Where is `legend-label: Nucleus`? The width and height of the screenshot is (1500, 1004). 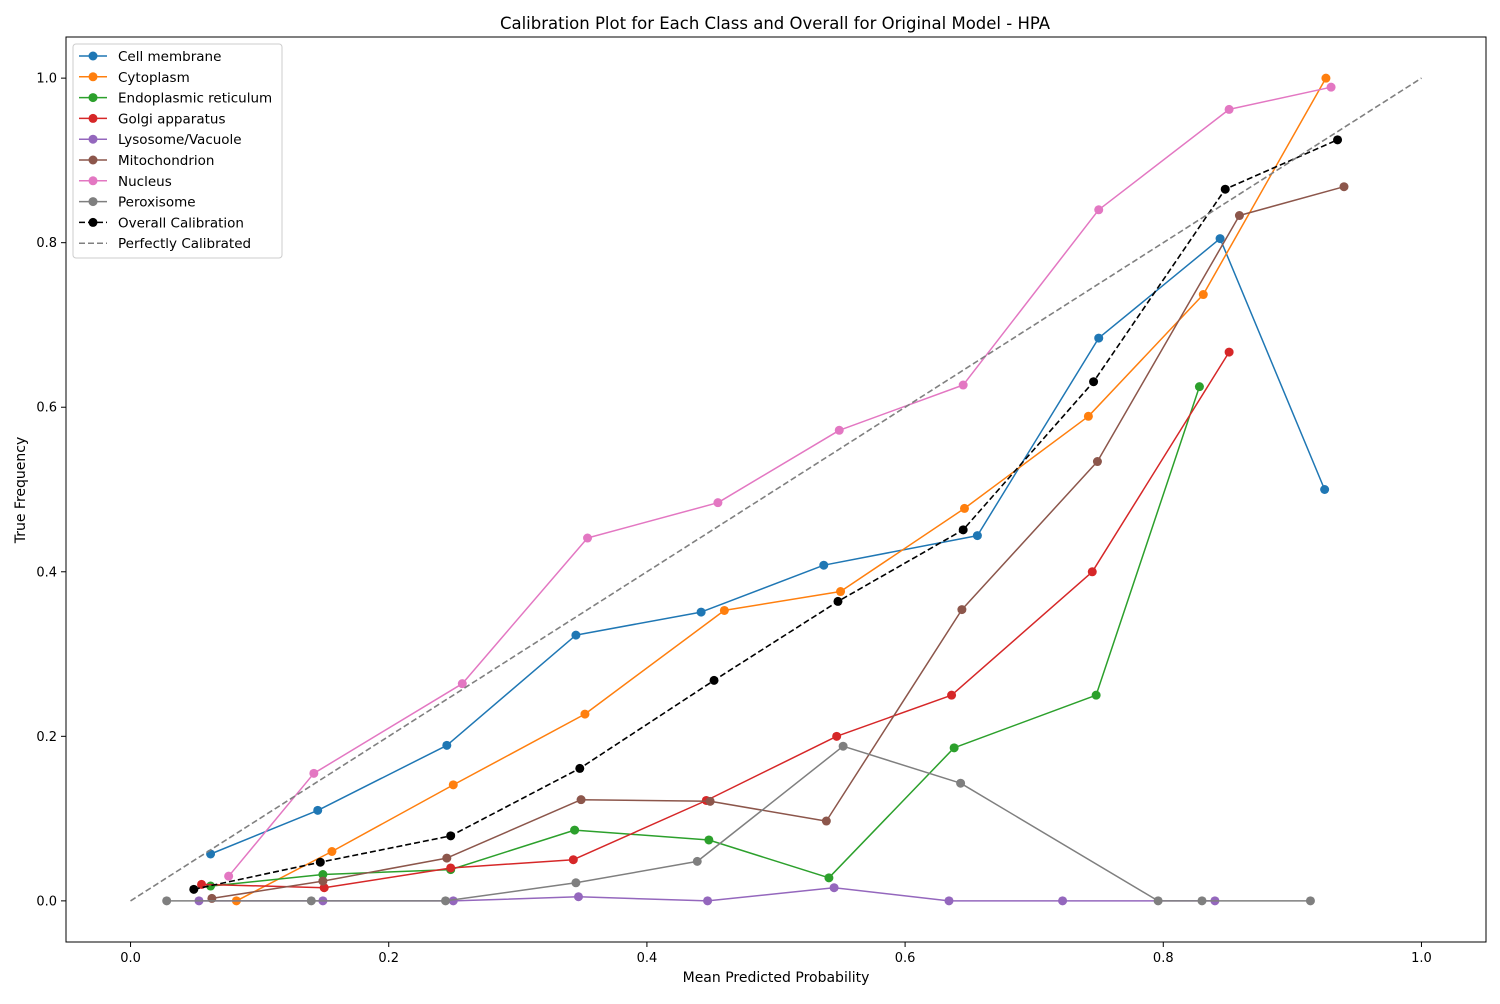 legend-label: Nucleus is located at coordinates (145, 182).